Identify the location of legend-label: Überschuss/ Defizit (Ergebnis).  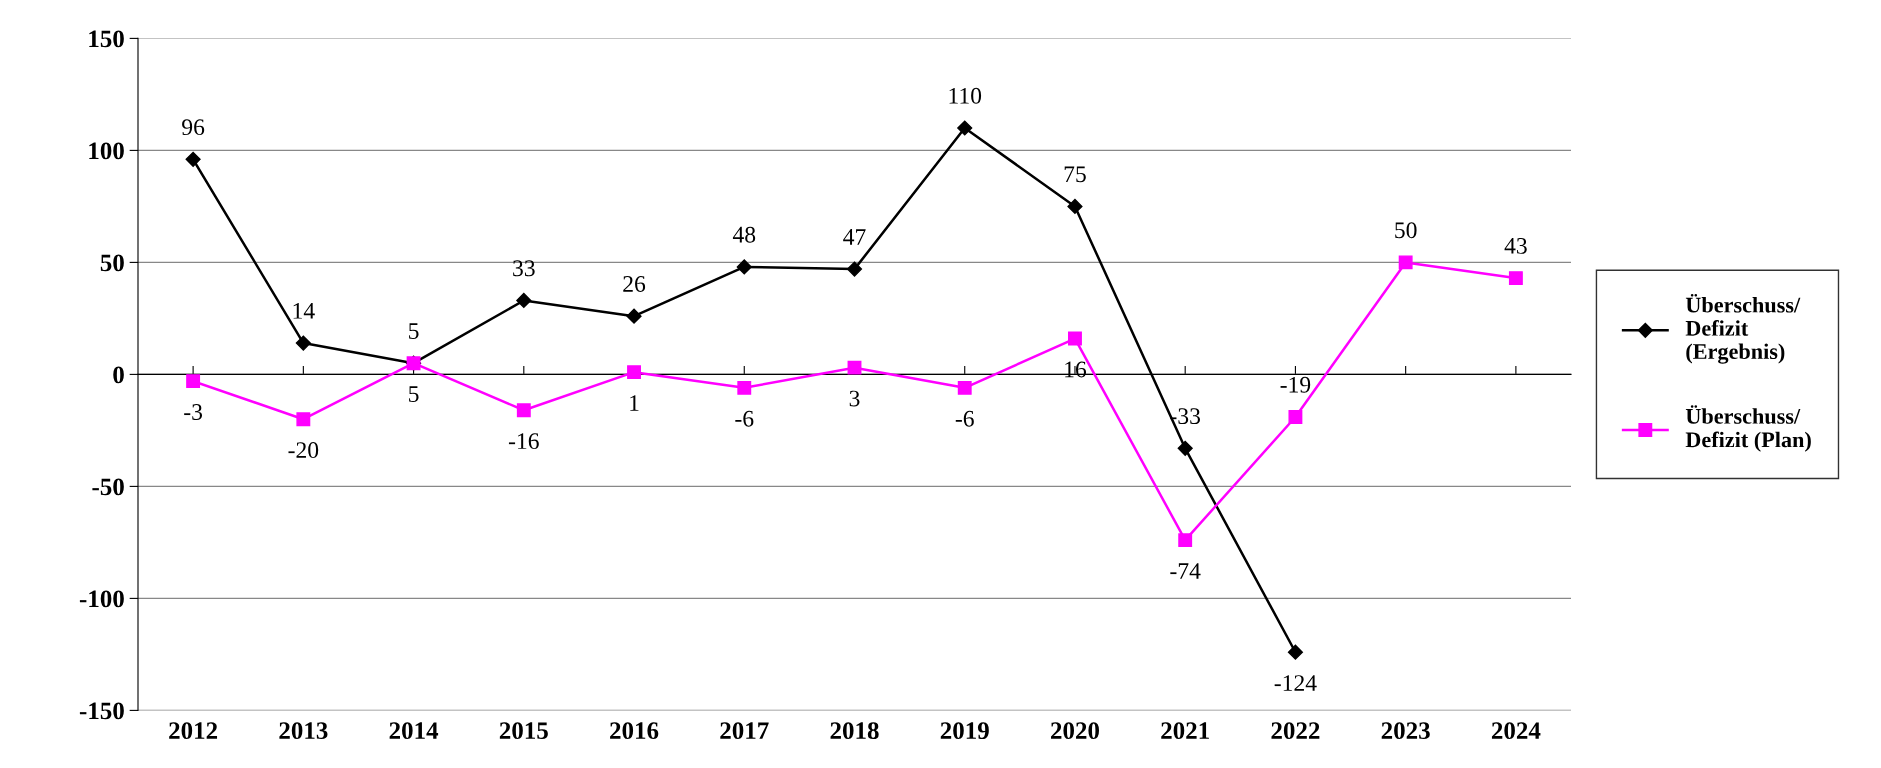
(1743, 328).